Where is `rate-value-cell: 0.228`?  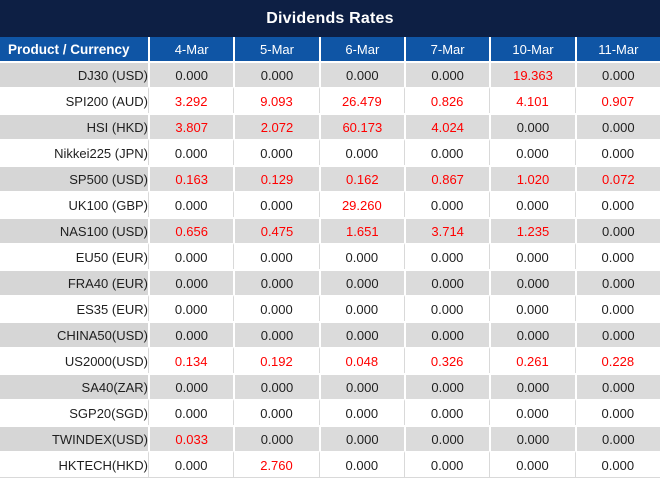
rate-value-cell: 0.228 is located at coordinates (617, 360).